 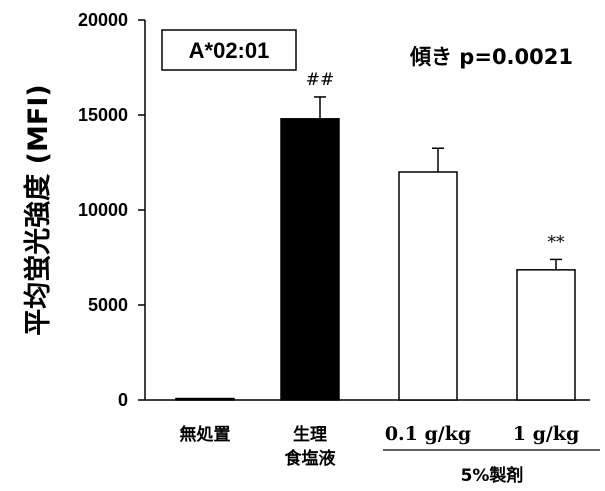 I want to click on allele-label: A*02:01, so click(x=229, y=50).